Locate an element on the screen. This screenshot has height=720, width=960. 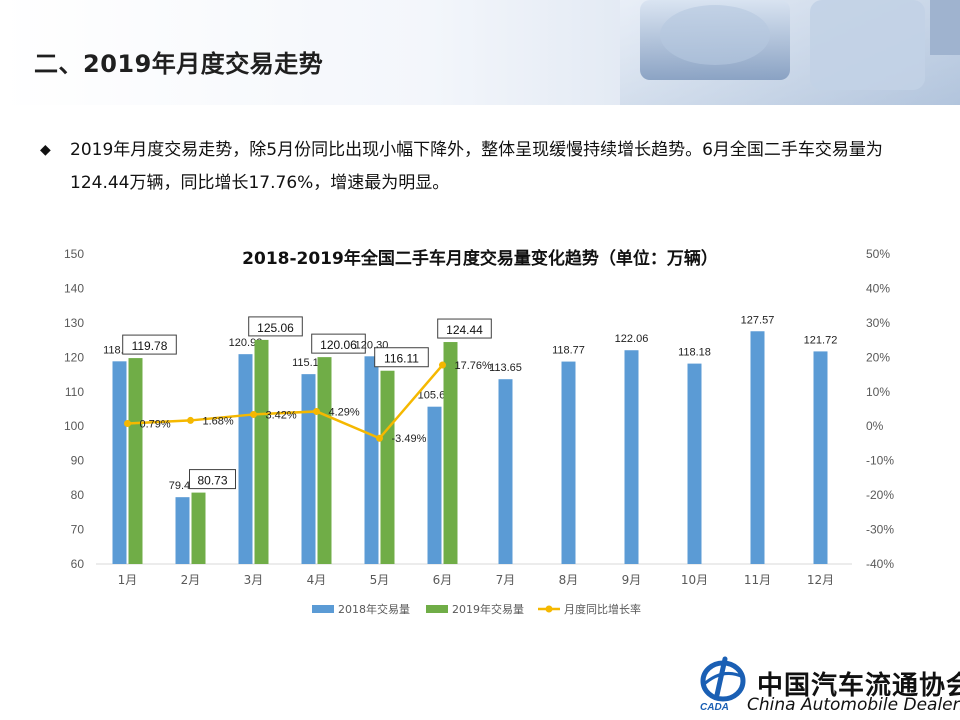
legend-swatch-2018 is located at coordinates (323, 609).